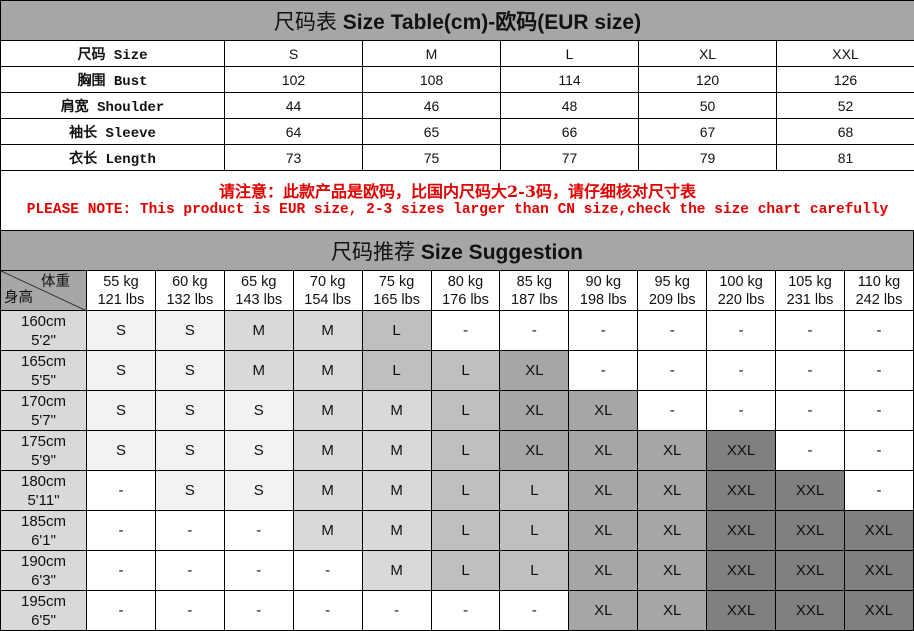 The image size is (914, 631). I want to click on weight-header: 100 kg 220 lbs, so click(741, 290).